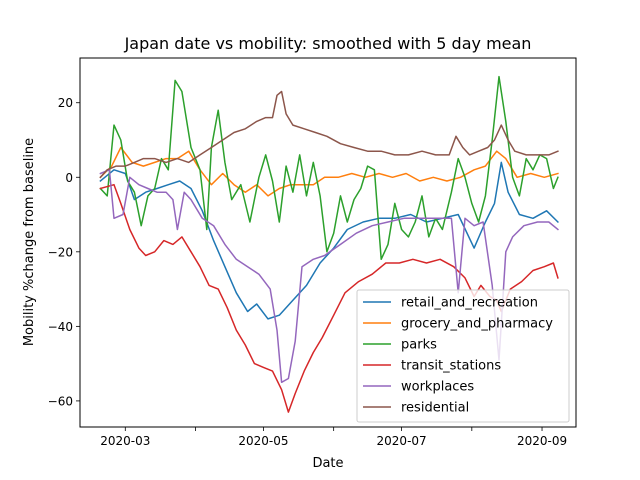 This screenshot has height=480, width=640. I want to click on y-tick-label: −60, so click(60, 401).